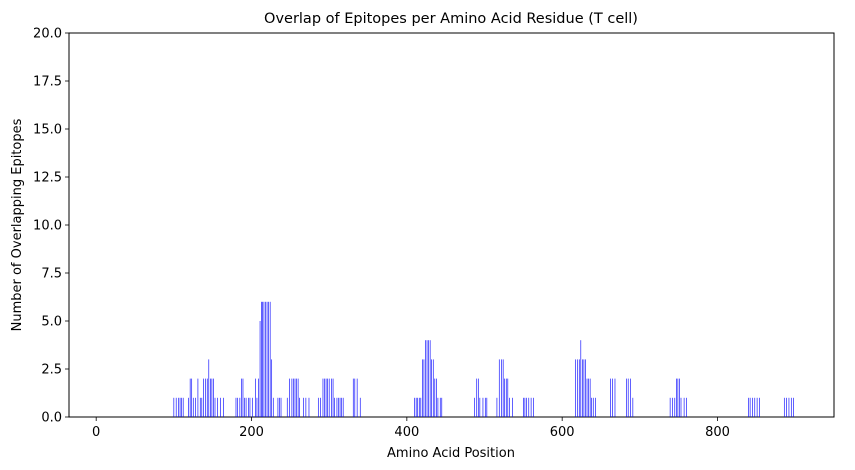 This screenshot has height=470, width=855. What do you see at coordinates (717, 432) in the screenshot?
I see `x-tick-label: 800` at bounding box center [717, 432].